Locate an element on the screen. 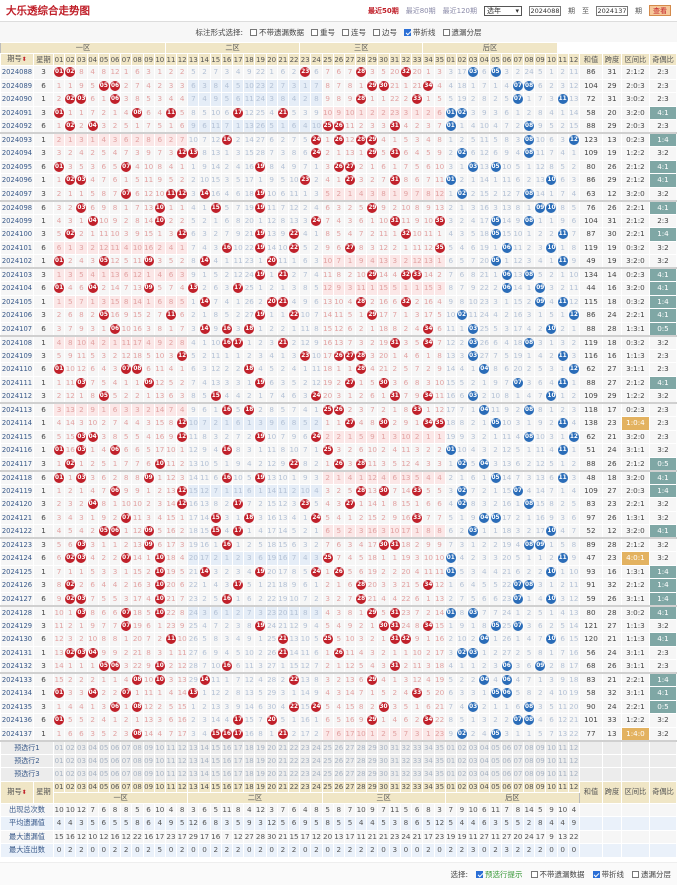 The image size is (677, 885). preselect-number: 03 is located at coordinates (81, 774).